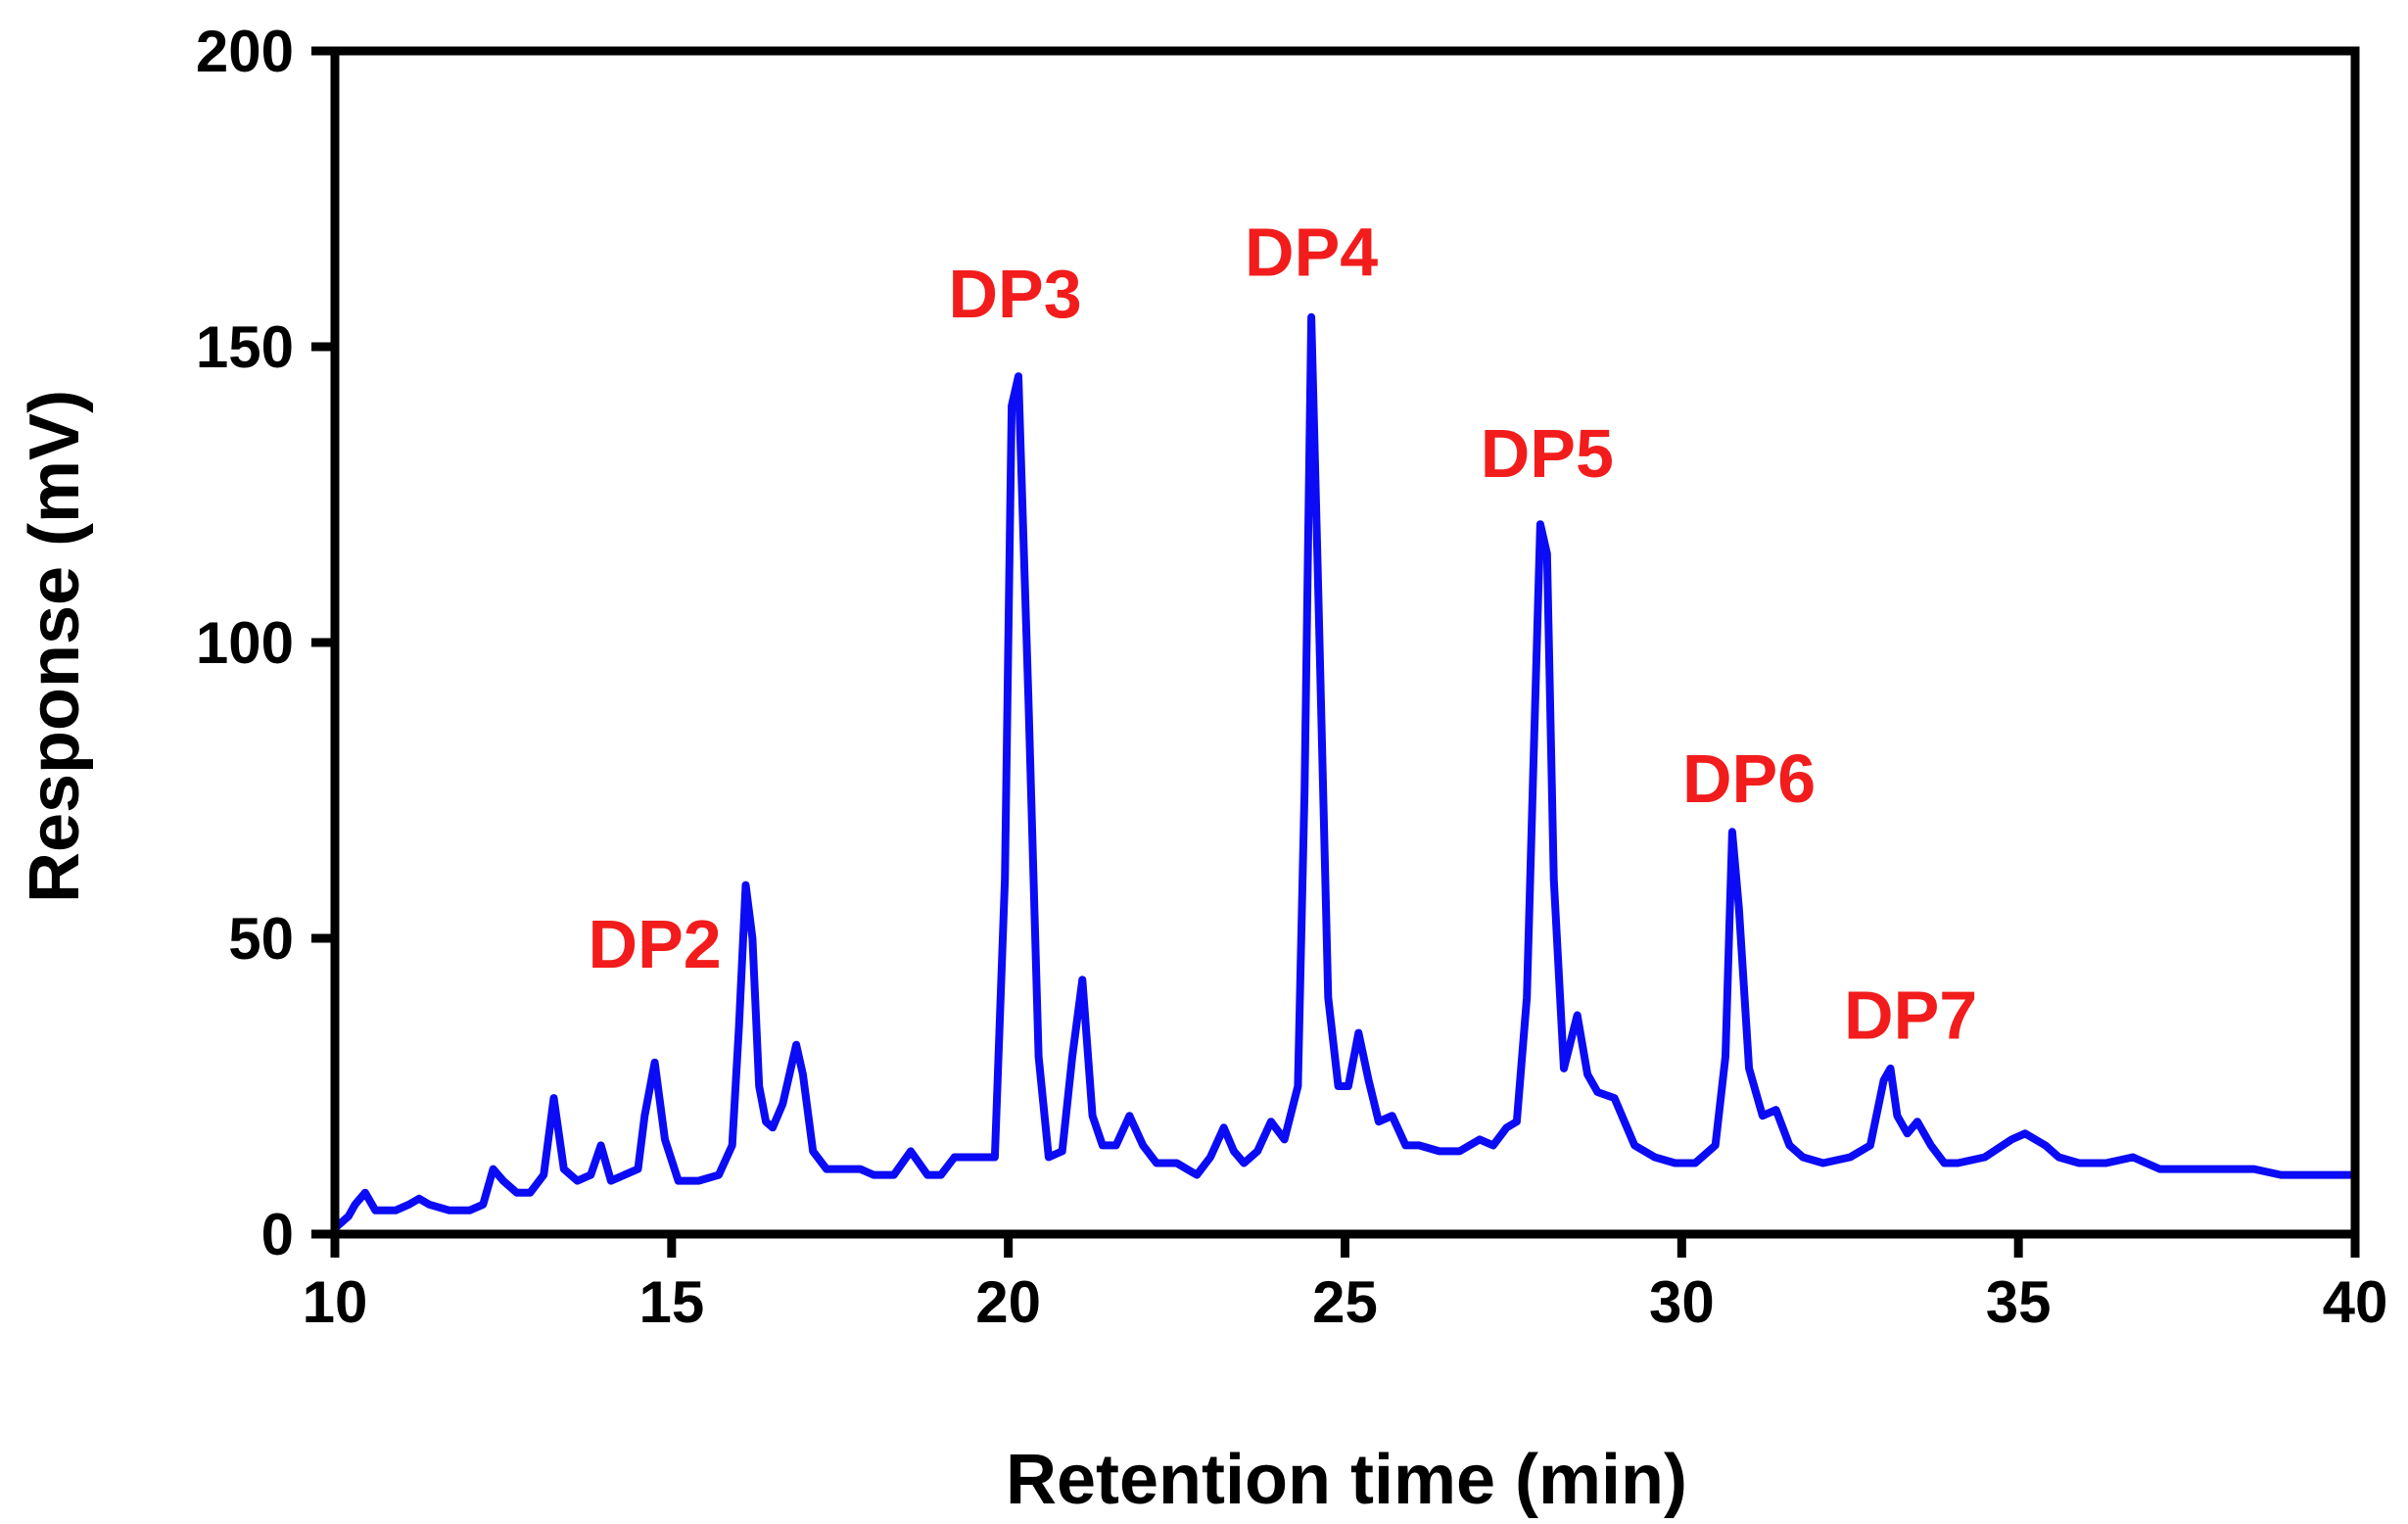 The height and width of the screenshot is (1524, 2408). What do you see at coordinates (1345, 1302) in the screenshot?
I see `x-tick-label-25: 25` at bounding box center [1345, 1302].